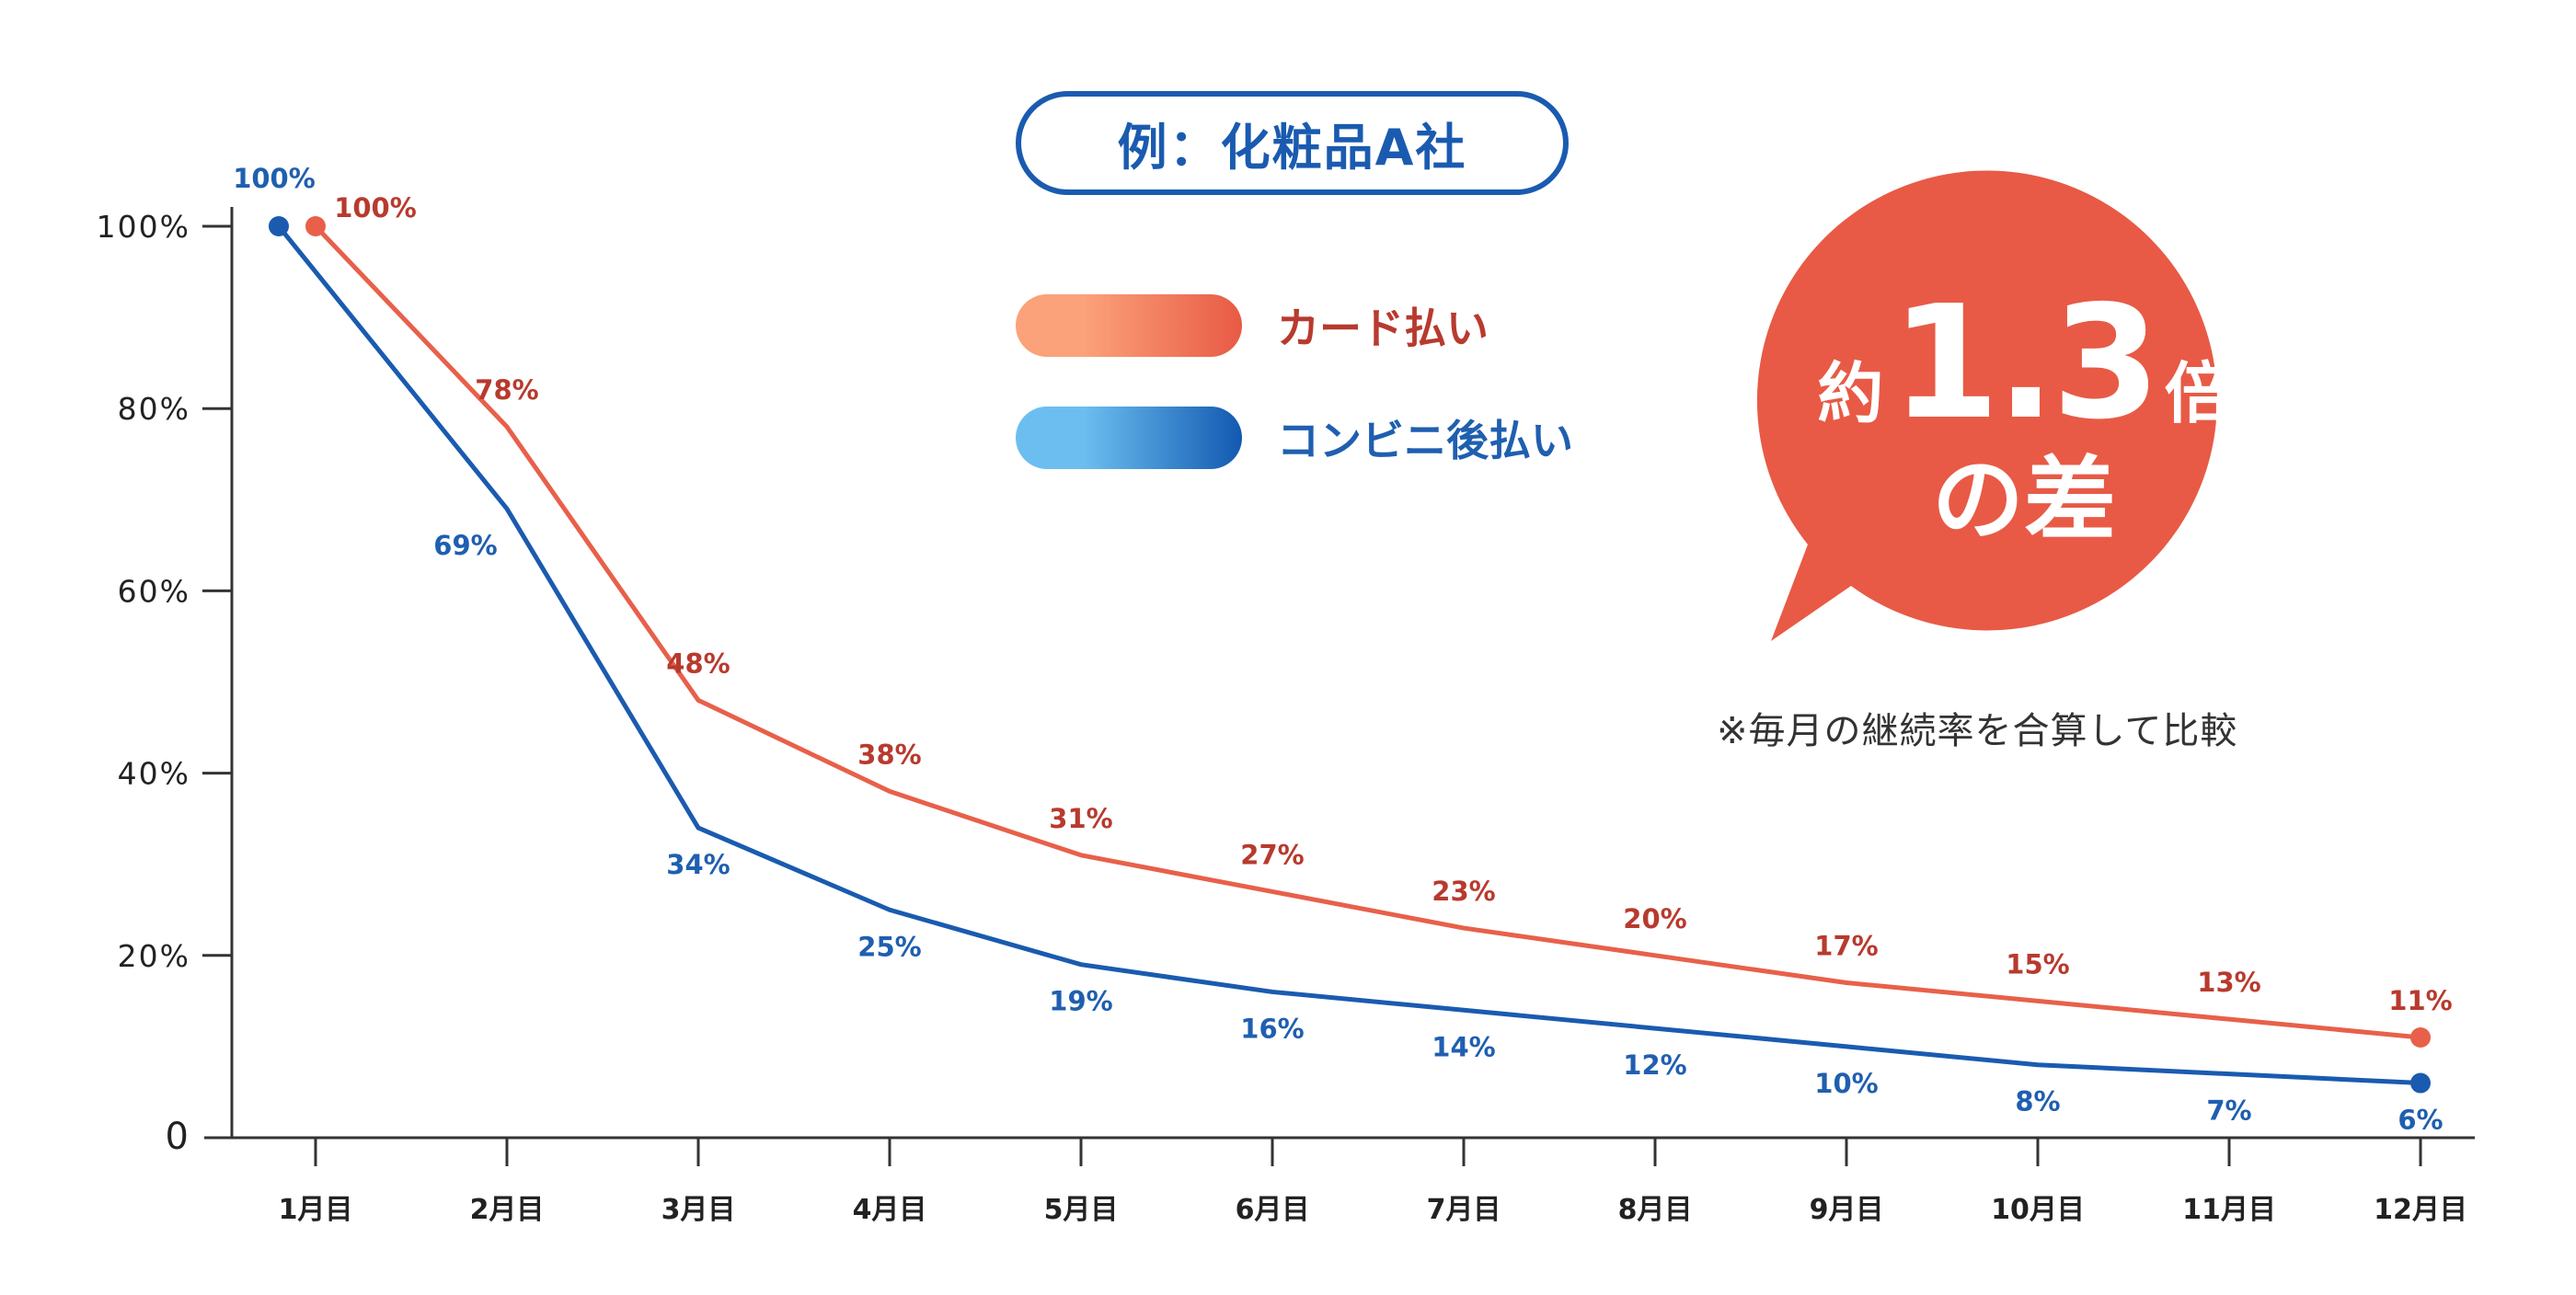 The width and height of the screenshot is (2576, 1295). Describe the element at coordinates (1846, 1083) in the screenshot. I see `data-label-conbini: 10%` at that location.